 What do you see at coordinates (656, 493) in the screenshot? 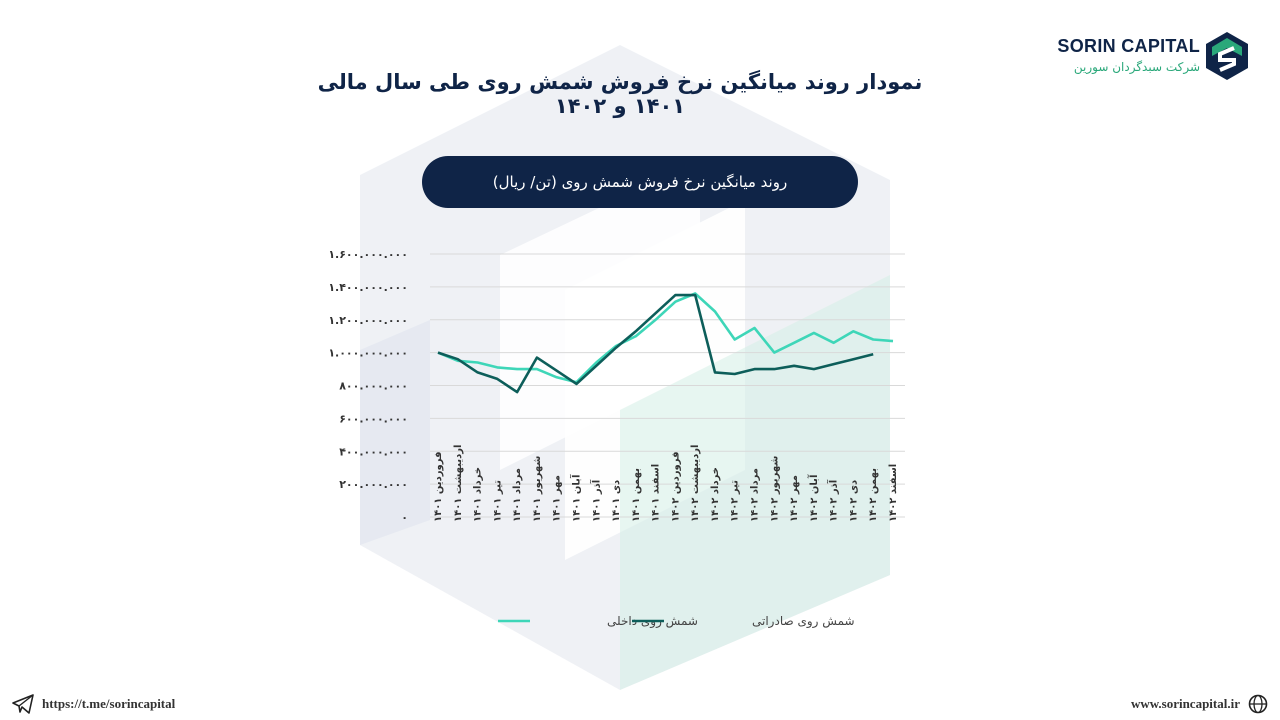
I see `x-tick-label: اسفند ۱۴۰۱` at bounding box center [656, 493].